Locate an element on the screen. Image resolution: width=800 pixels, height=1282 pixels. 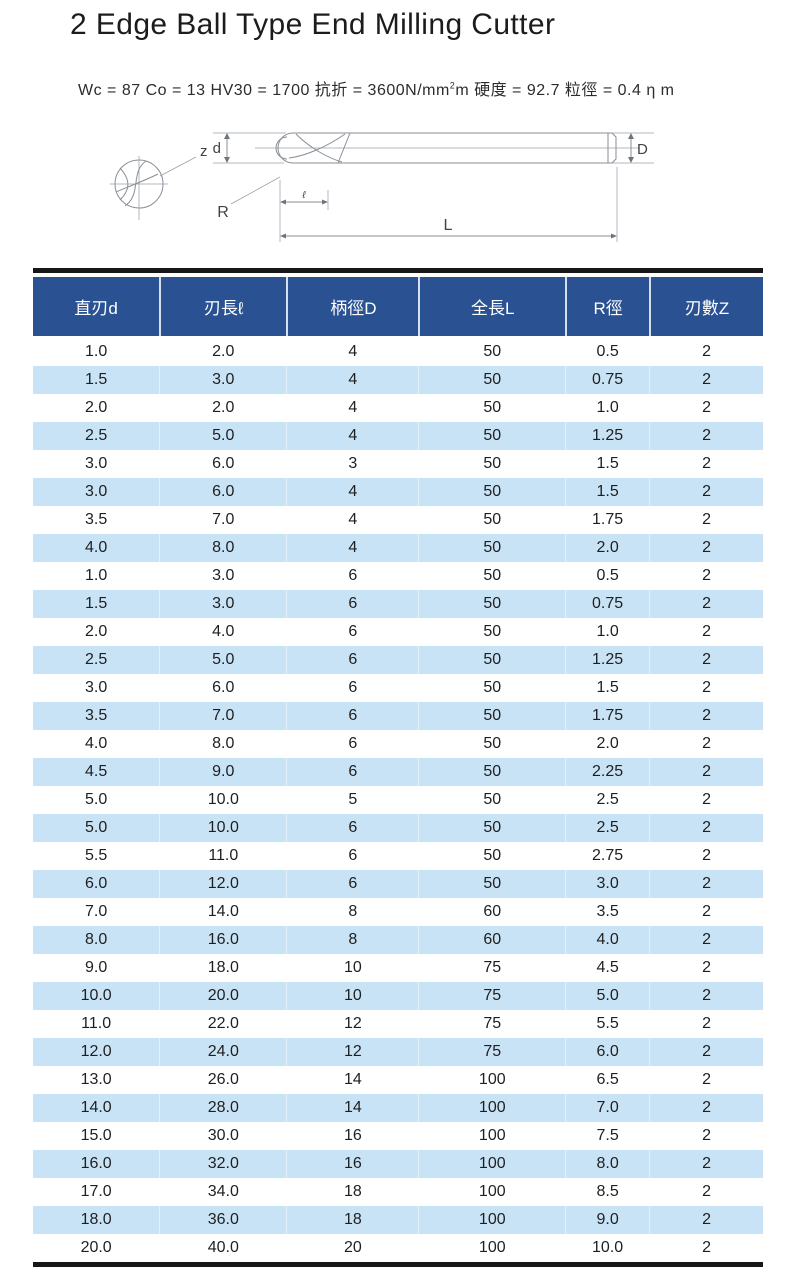
column-header: 全長L is located at coordinates (491, 306).